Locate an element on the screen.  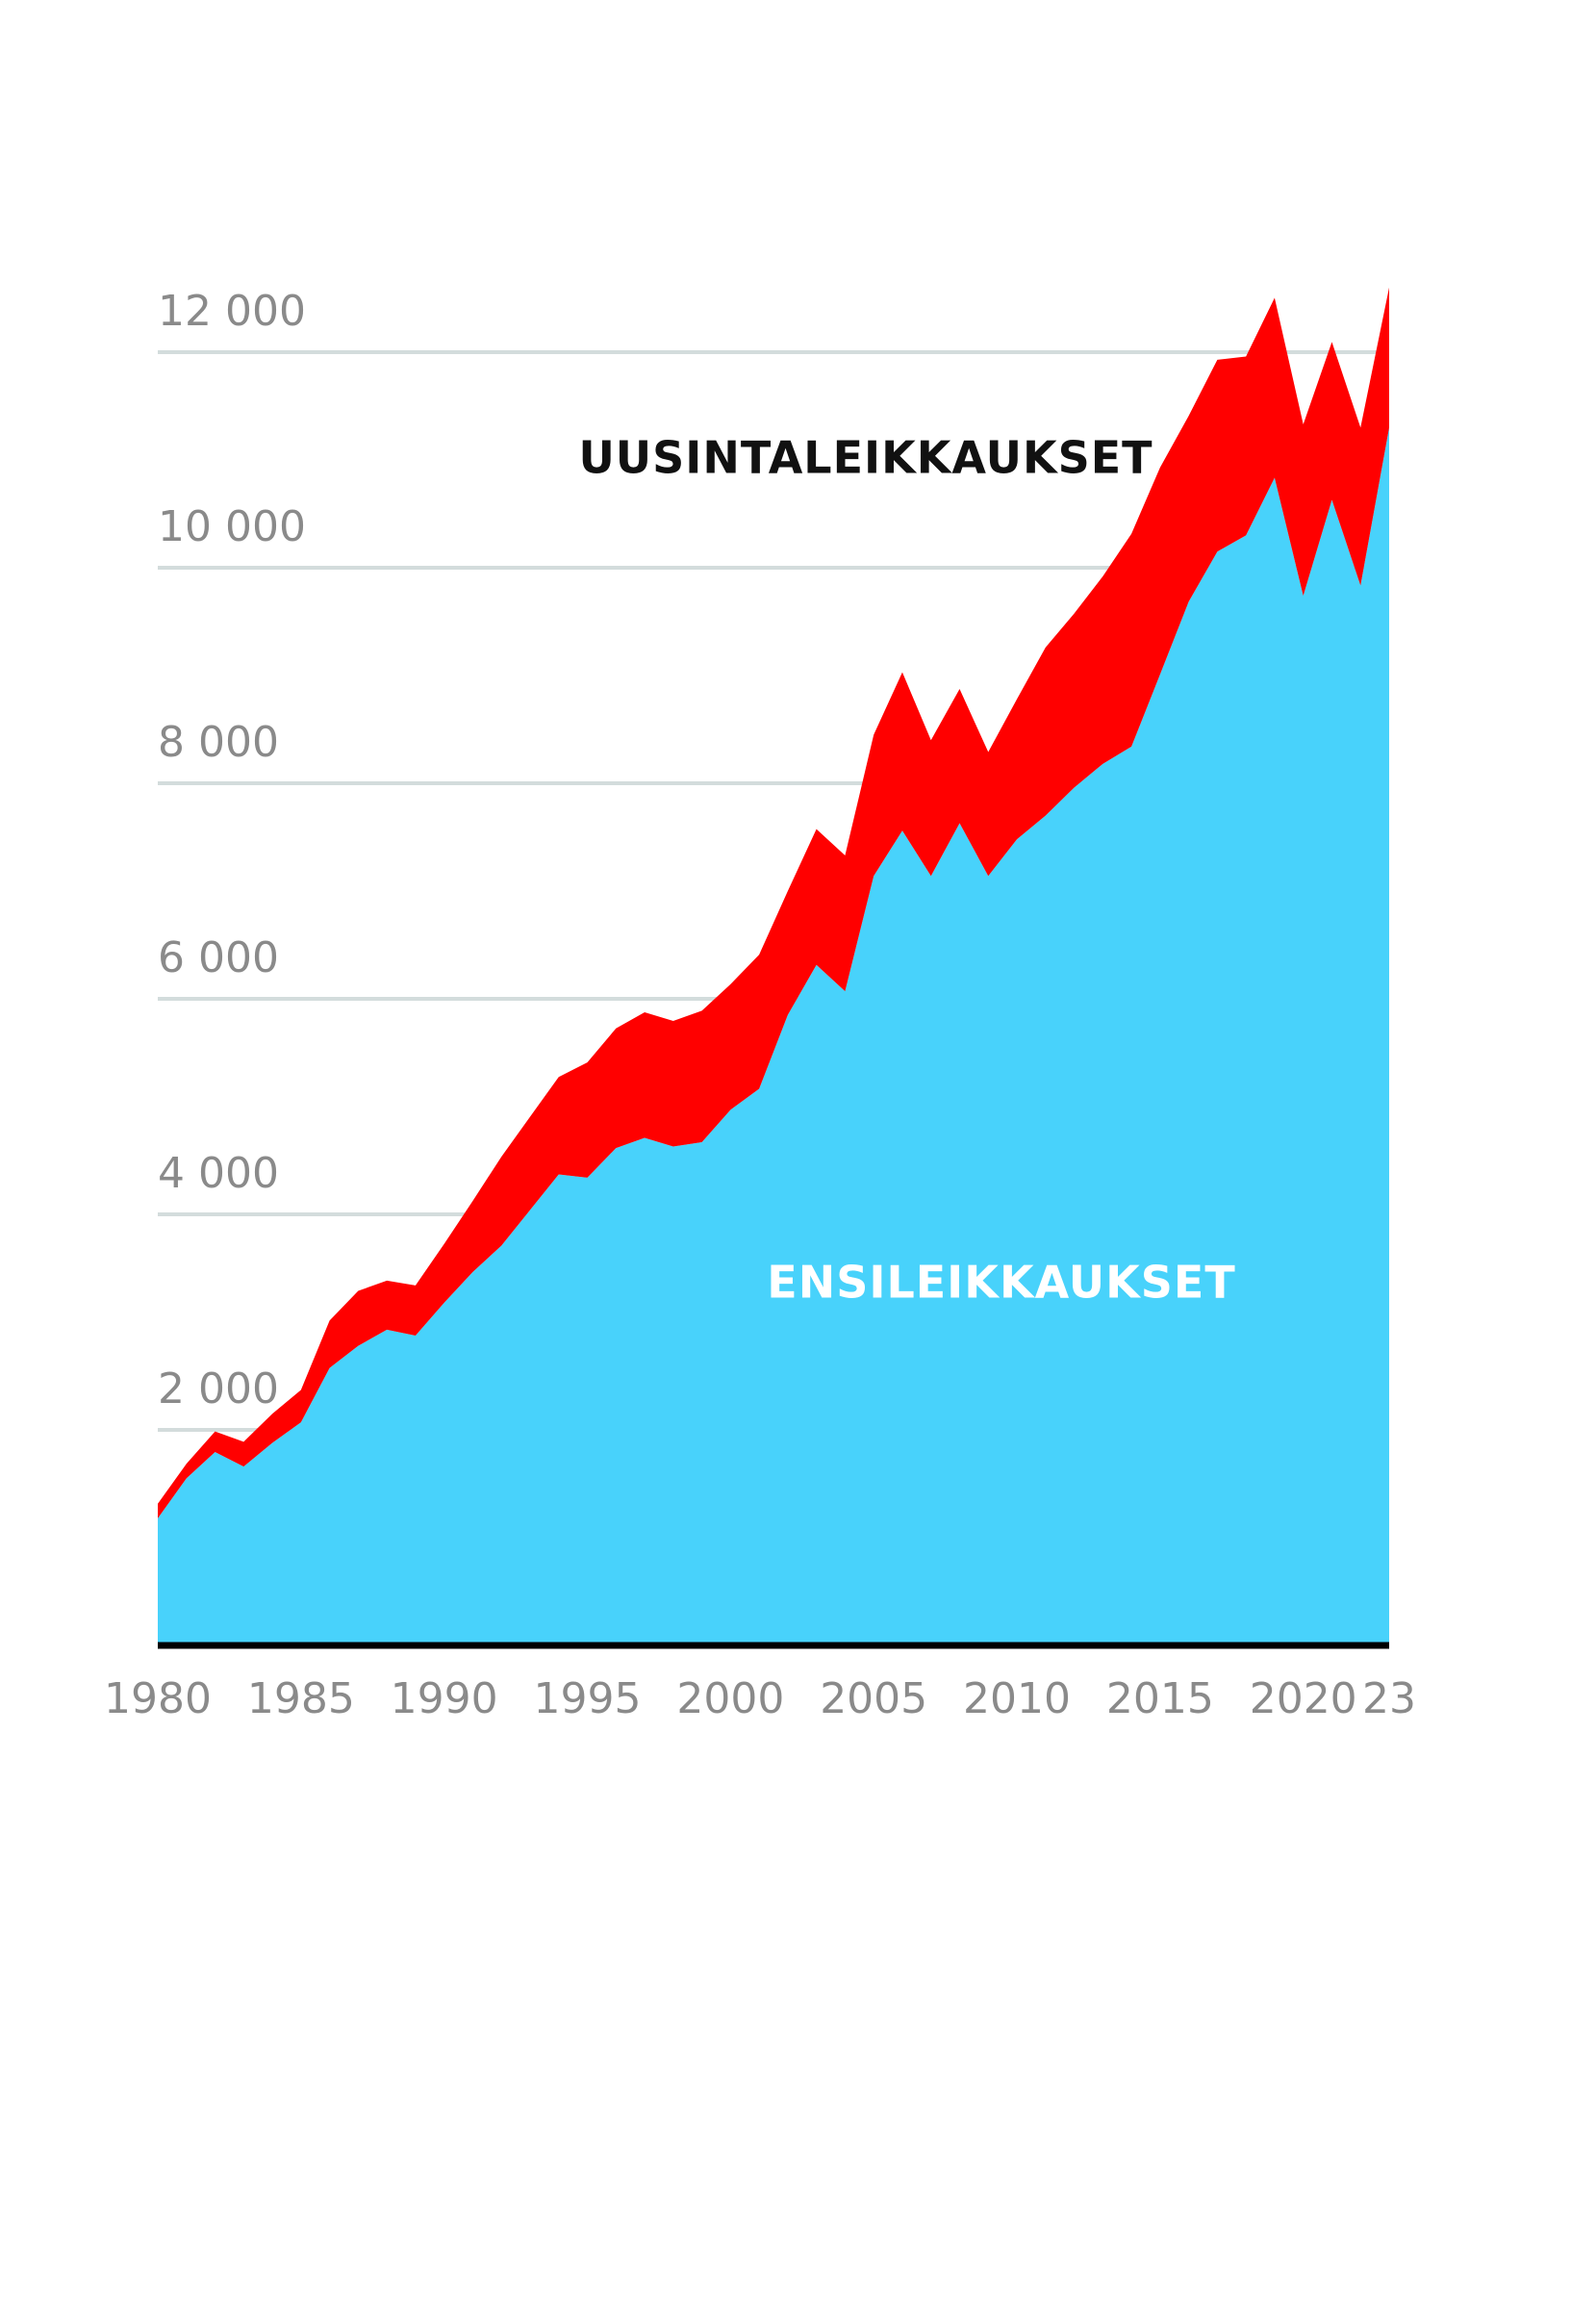
y-tick-label: 8 000 is located at coordinates (218, 742).